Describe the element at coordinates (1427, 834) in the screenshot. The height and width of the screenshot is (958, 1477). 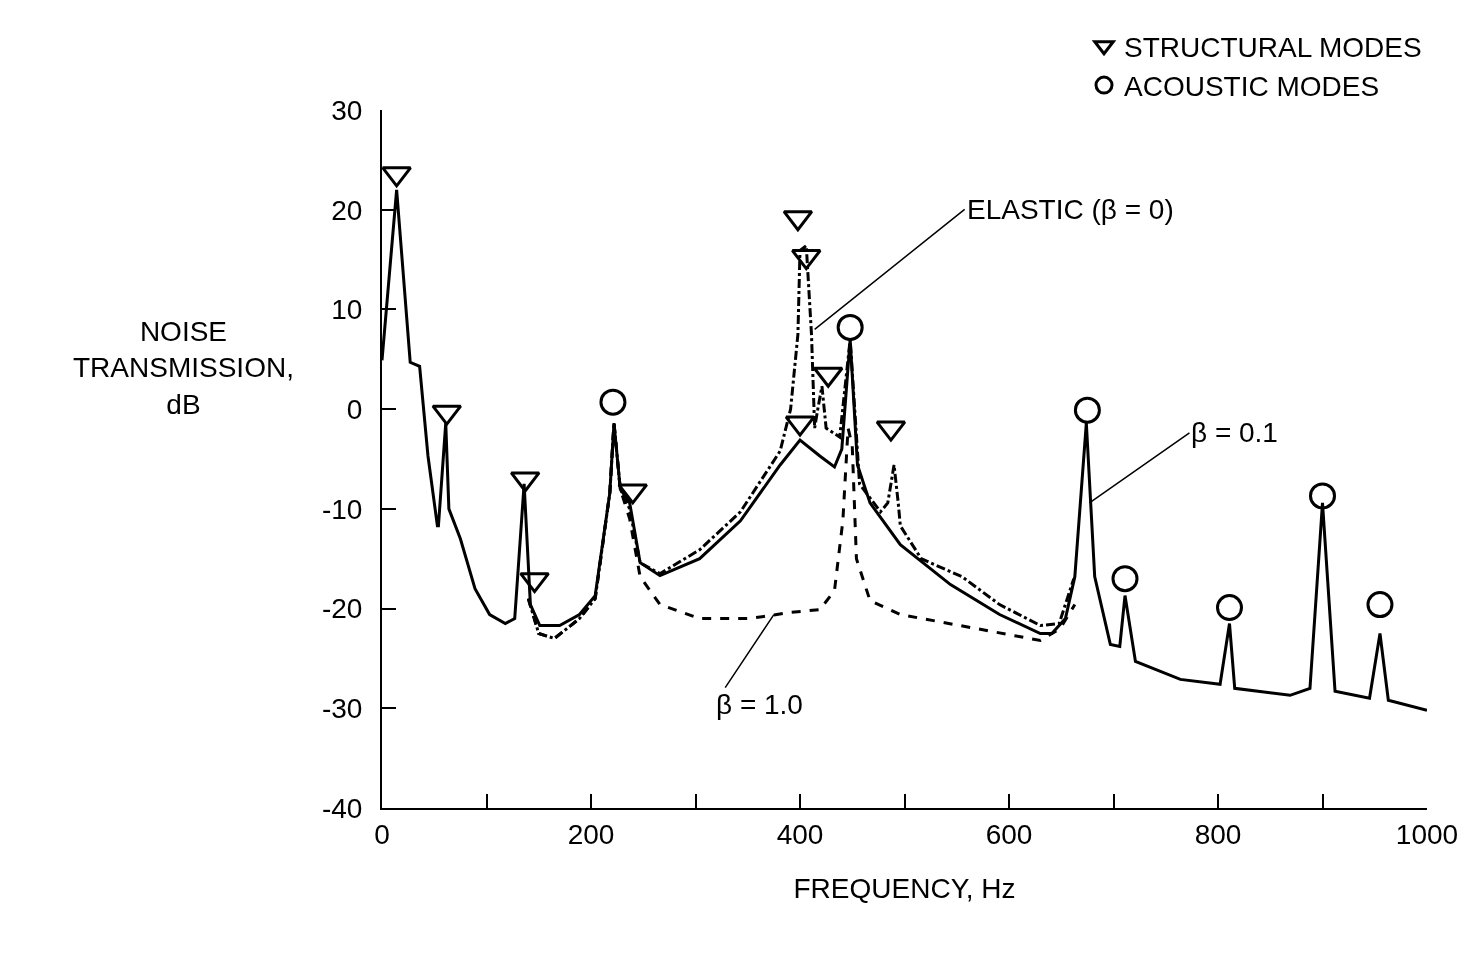
I see `x-tick-label: 1000` at that location.